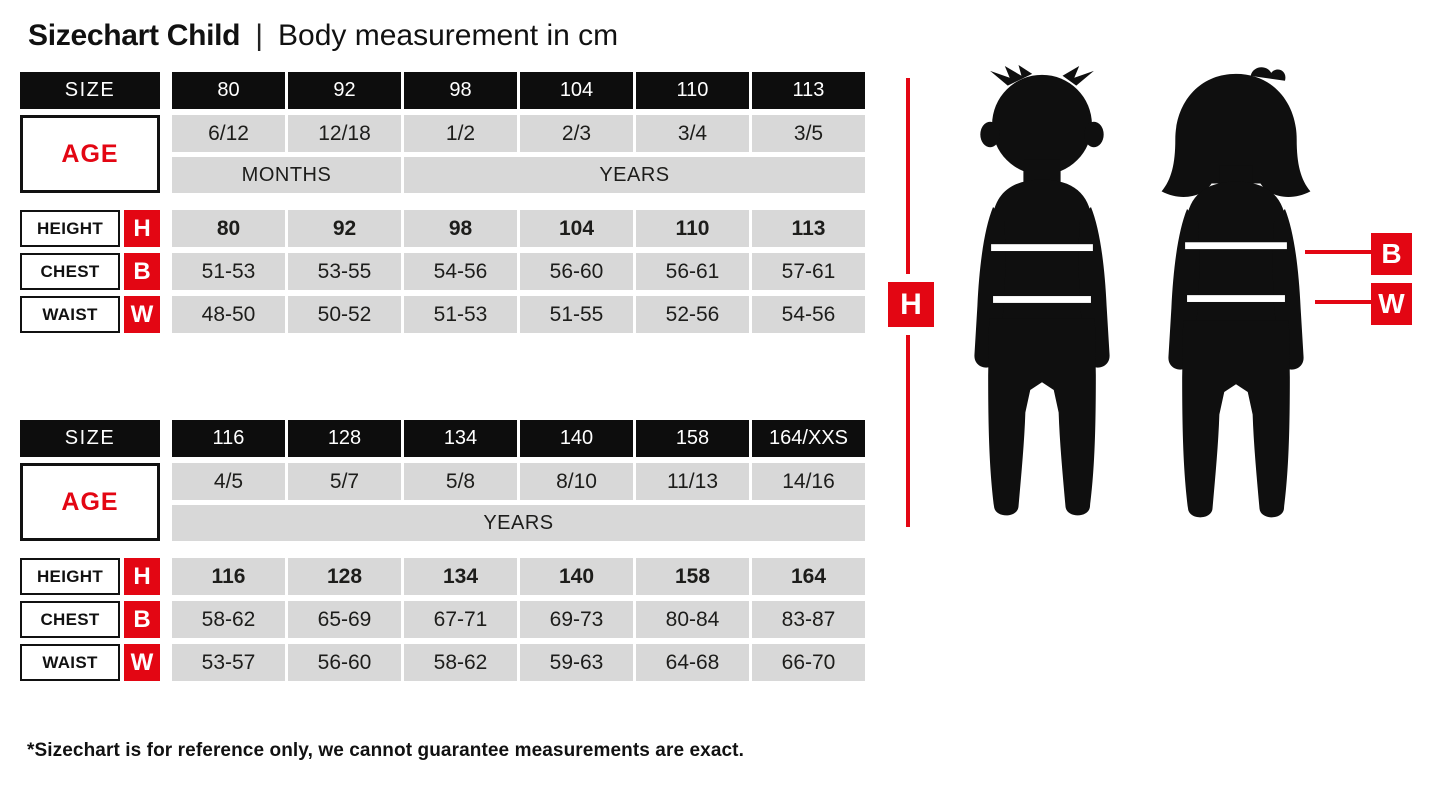 The image size is (1441, 795). What do you see at coordinates (808, 90) in the screenshot?
I see `size-cell: 113` at bounding box center [808, 90].